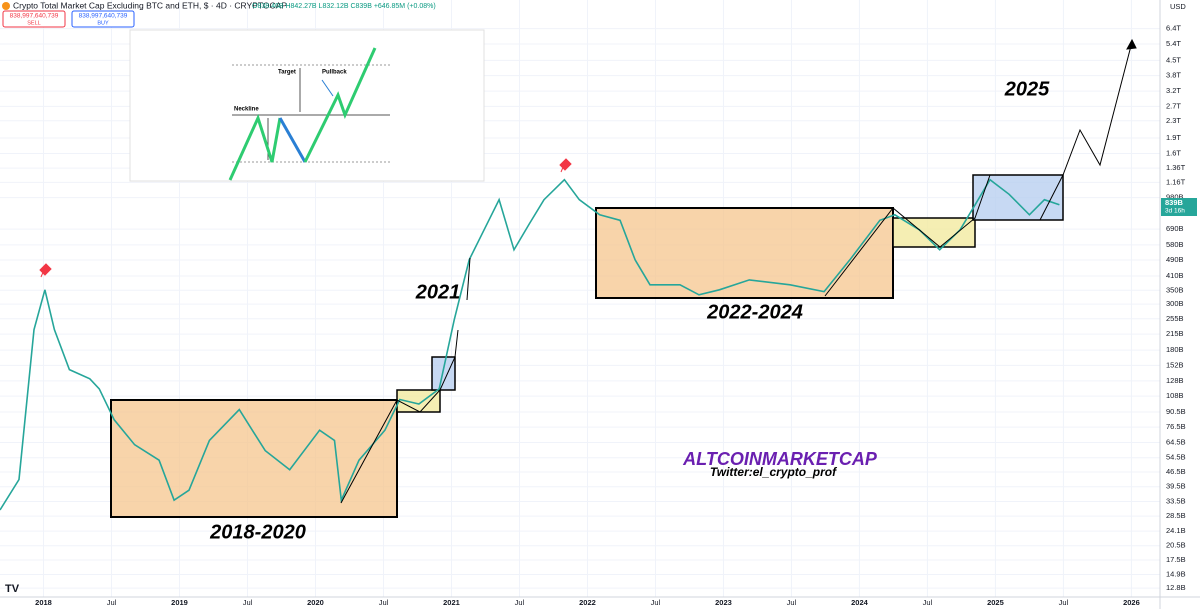 The image size is (1200, 609). What do you see at coordinates (246, 110) in the screenshot?
I see `inset-label: Neckline` at bounding box center [246, 110].